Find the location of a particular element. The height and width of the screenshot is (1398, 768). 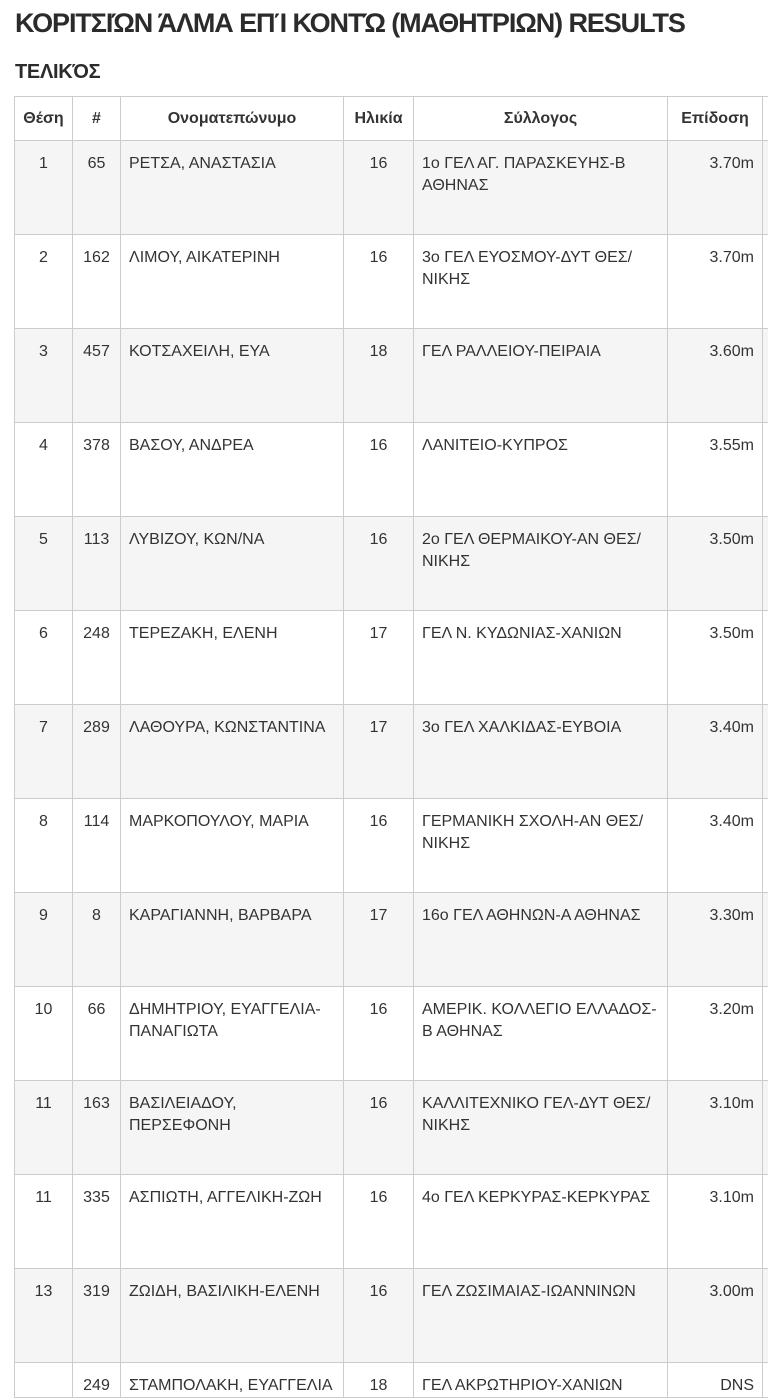

bib-cell: 249 is located at coordinates (97, 1380).